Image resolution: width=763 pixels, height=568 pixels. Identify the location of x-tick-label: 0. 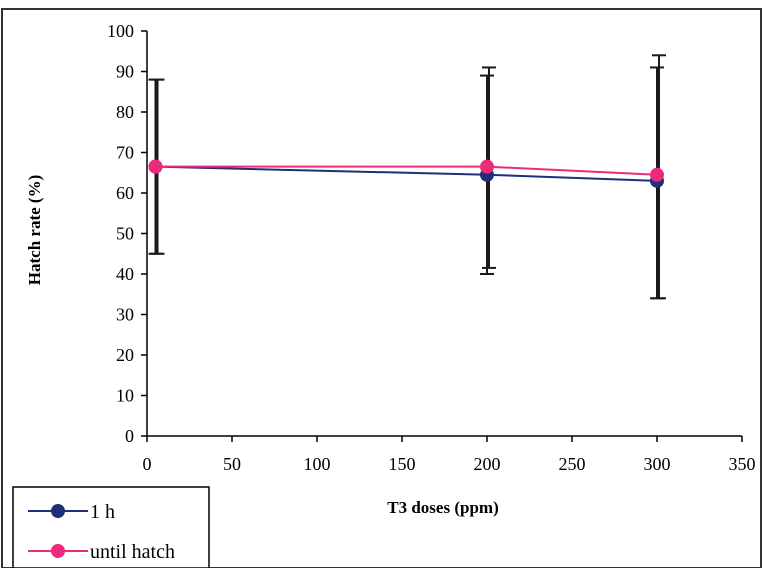
(147, 464).